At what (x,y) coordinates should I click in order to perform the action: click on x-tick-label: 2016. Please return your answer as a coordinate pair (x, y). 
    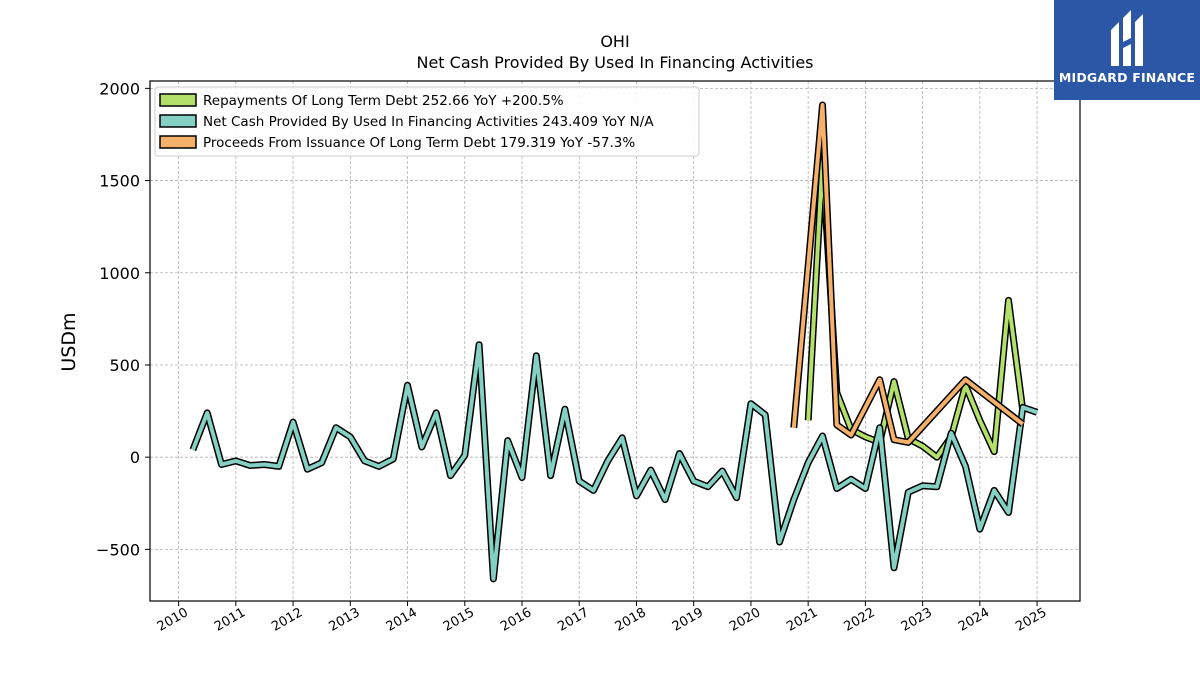
    Looking at the image, I should click on (516, 620).